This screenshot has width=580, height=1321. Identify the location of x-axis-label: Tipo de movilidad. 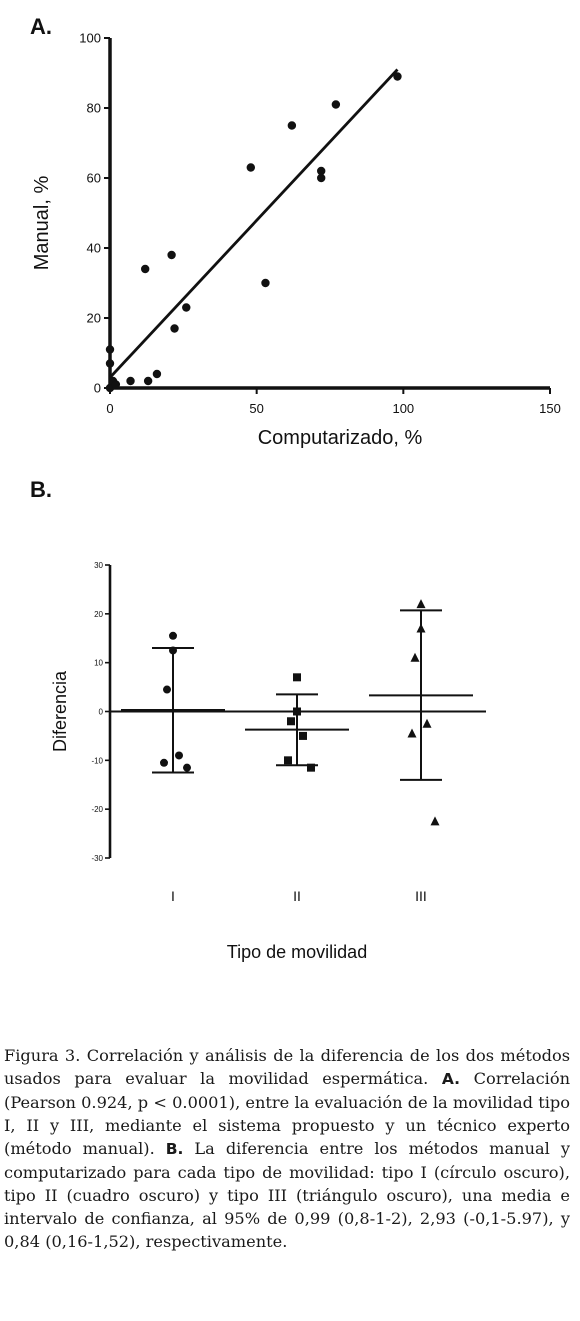
(297, 952).